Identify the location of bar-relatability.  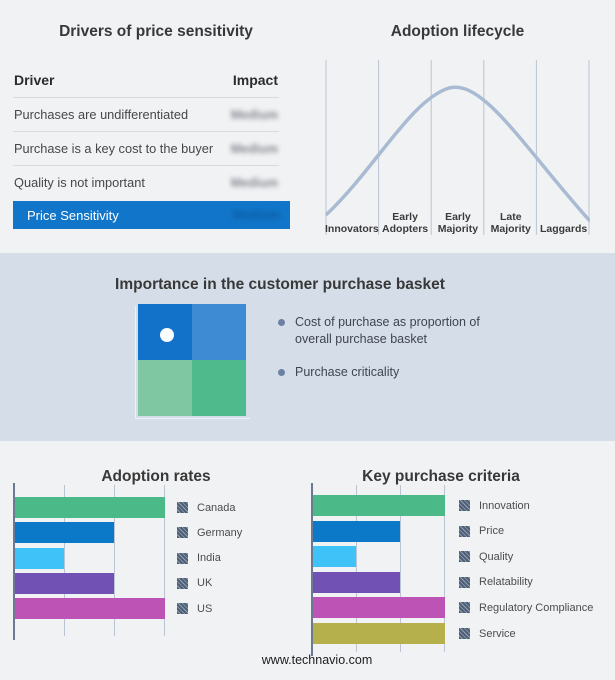
(357, 582).